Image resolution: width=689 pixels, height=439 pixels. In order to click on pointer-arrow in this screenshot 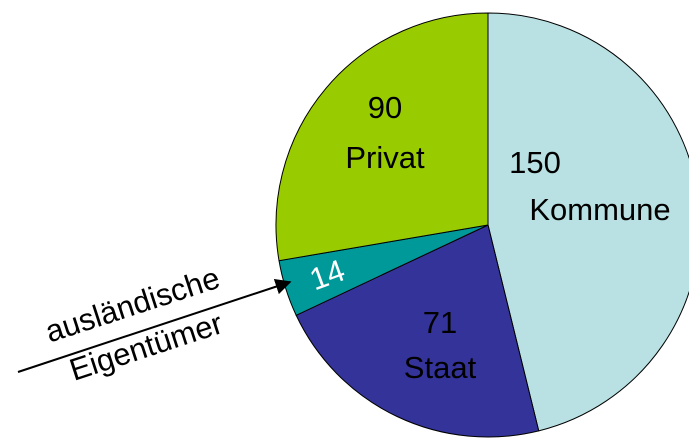, I will do `click(154, 325)`.